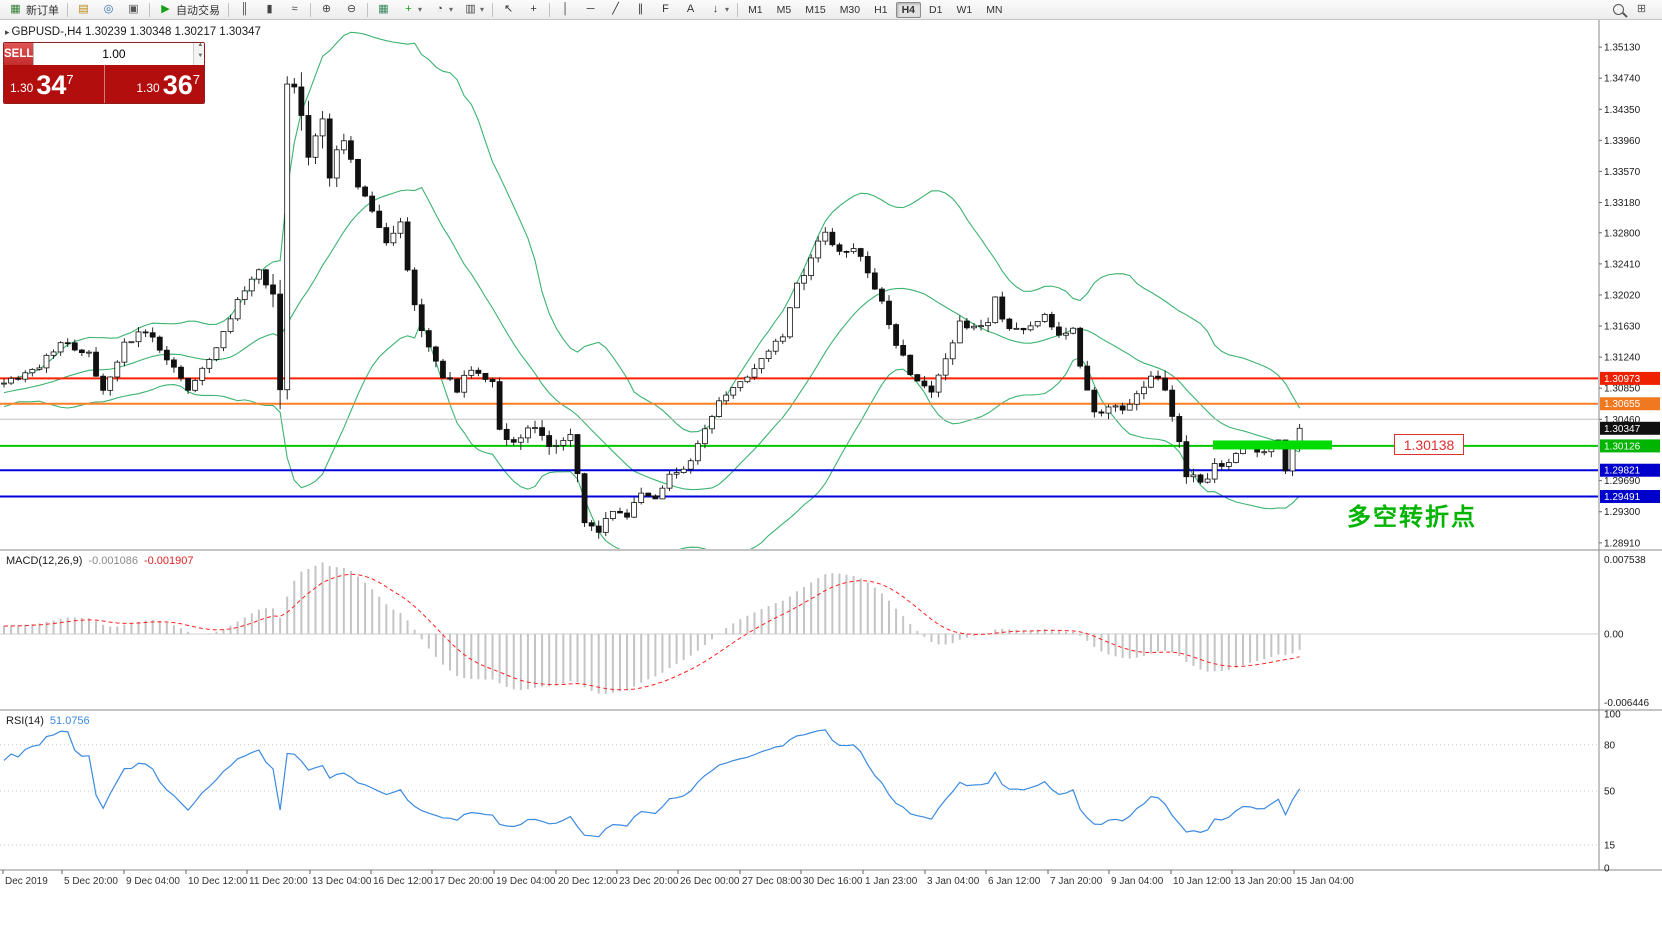  What do you see at coordinates (755, 9) in the screenshot?
I see `timeframe-button-m1: M1` at bounding box center [755, 9].